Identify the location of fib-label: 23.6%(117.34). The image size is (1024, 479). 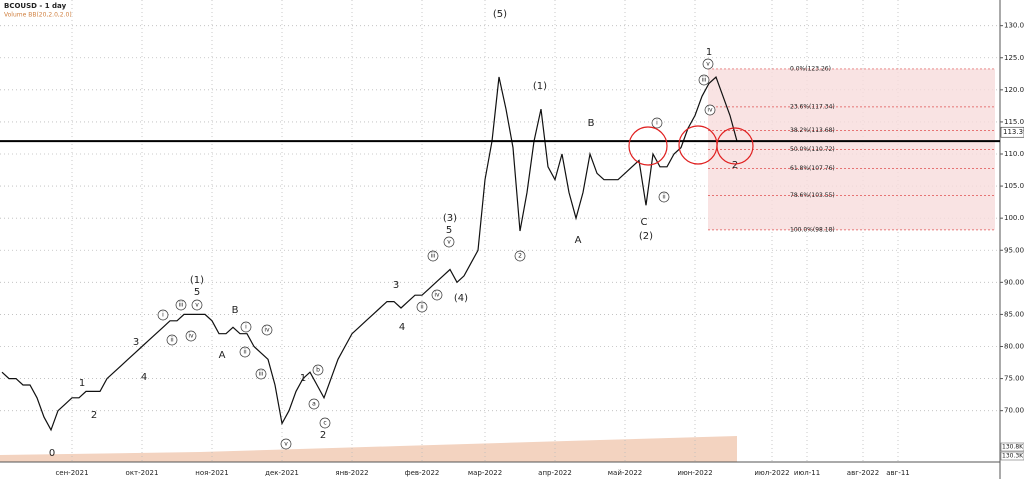
(812, 106).